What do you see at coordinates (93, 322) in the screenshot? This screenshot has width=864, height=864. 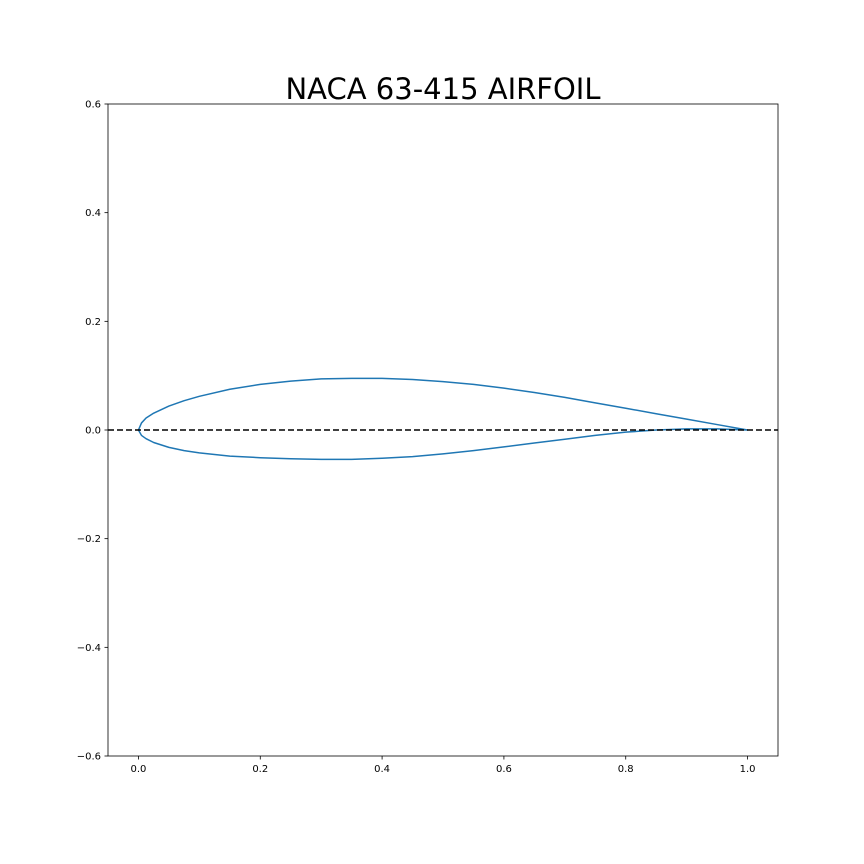 I see `y-tick-label: 0.2` at bounding box center [93, 322].